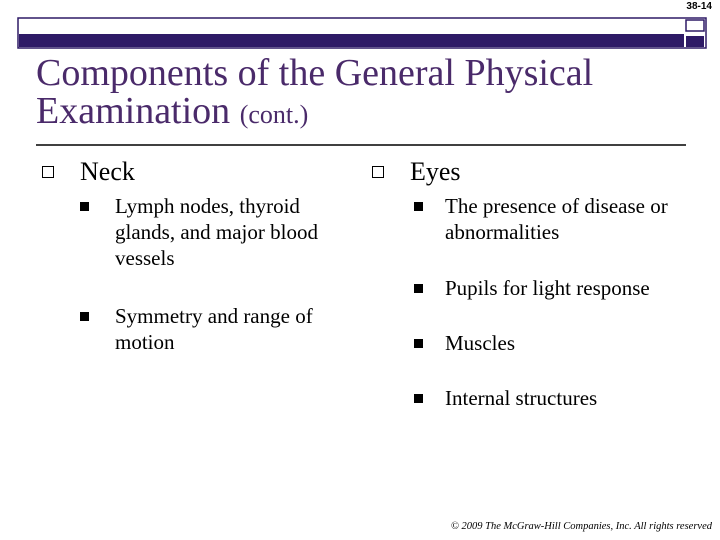 The width and height of the screenshot is (720, 540). What do you see at coordinates (361, 145) in the screenshot?
I see `title-rule` at bounding box center [361, 145].